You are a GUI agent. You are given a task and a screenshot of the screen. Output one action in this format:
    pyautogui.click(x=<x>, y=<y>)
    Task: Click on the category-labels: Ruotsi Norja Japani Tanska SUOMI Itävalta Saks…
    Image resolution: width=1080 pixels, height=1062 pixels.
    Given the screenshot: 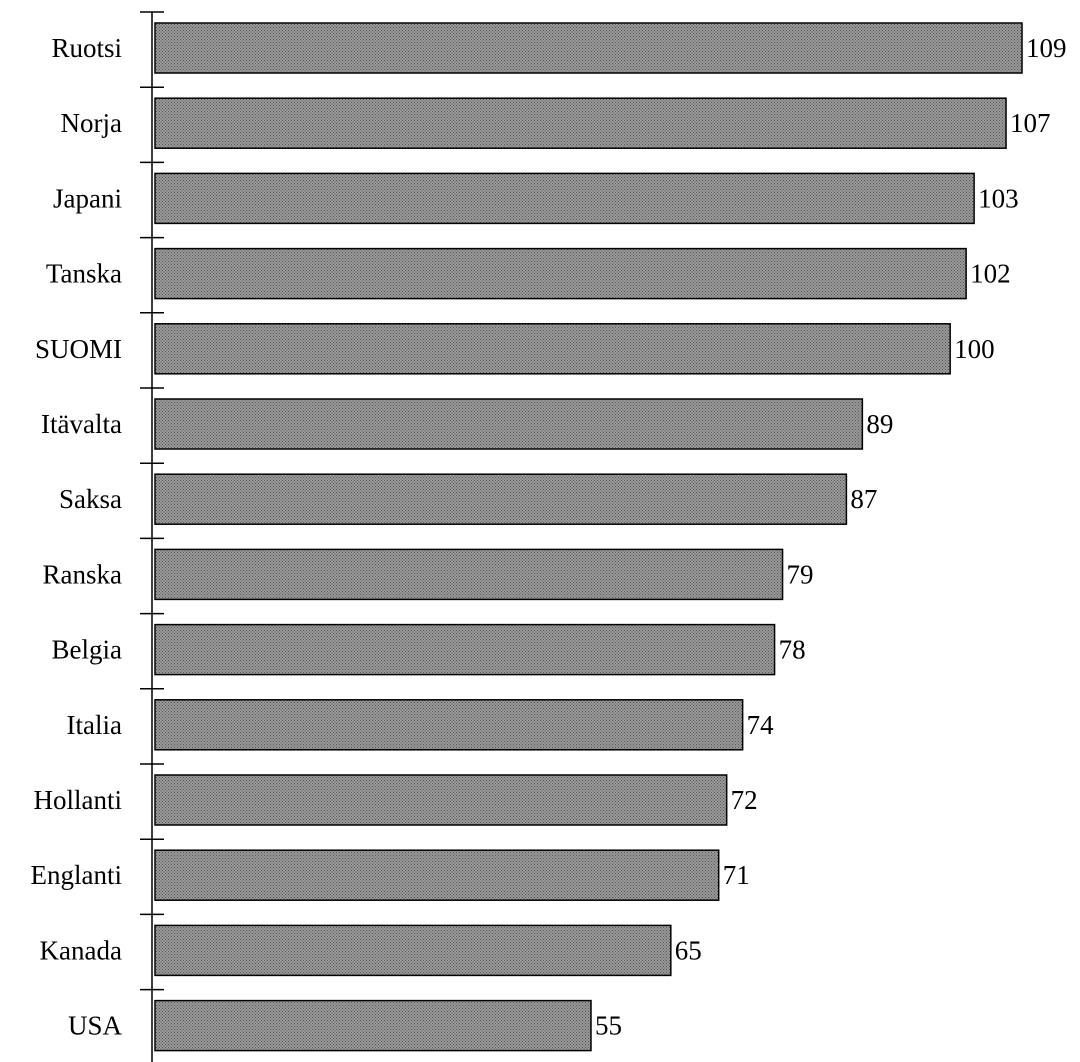 What is the action you would take?
    pyautogui.click(x=77, y=537)
    